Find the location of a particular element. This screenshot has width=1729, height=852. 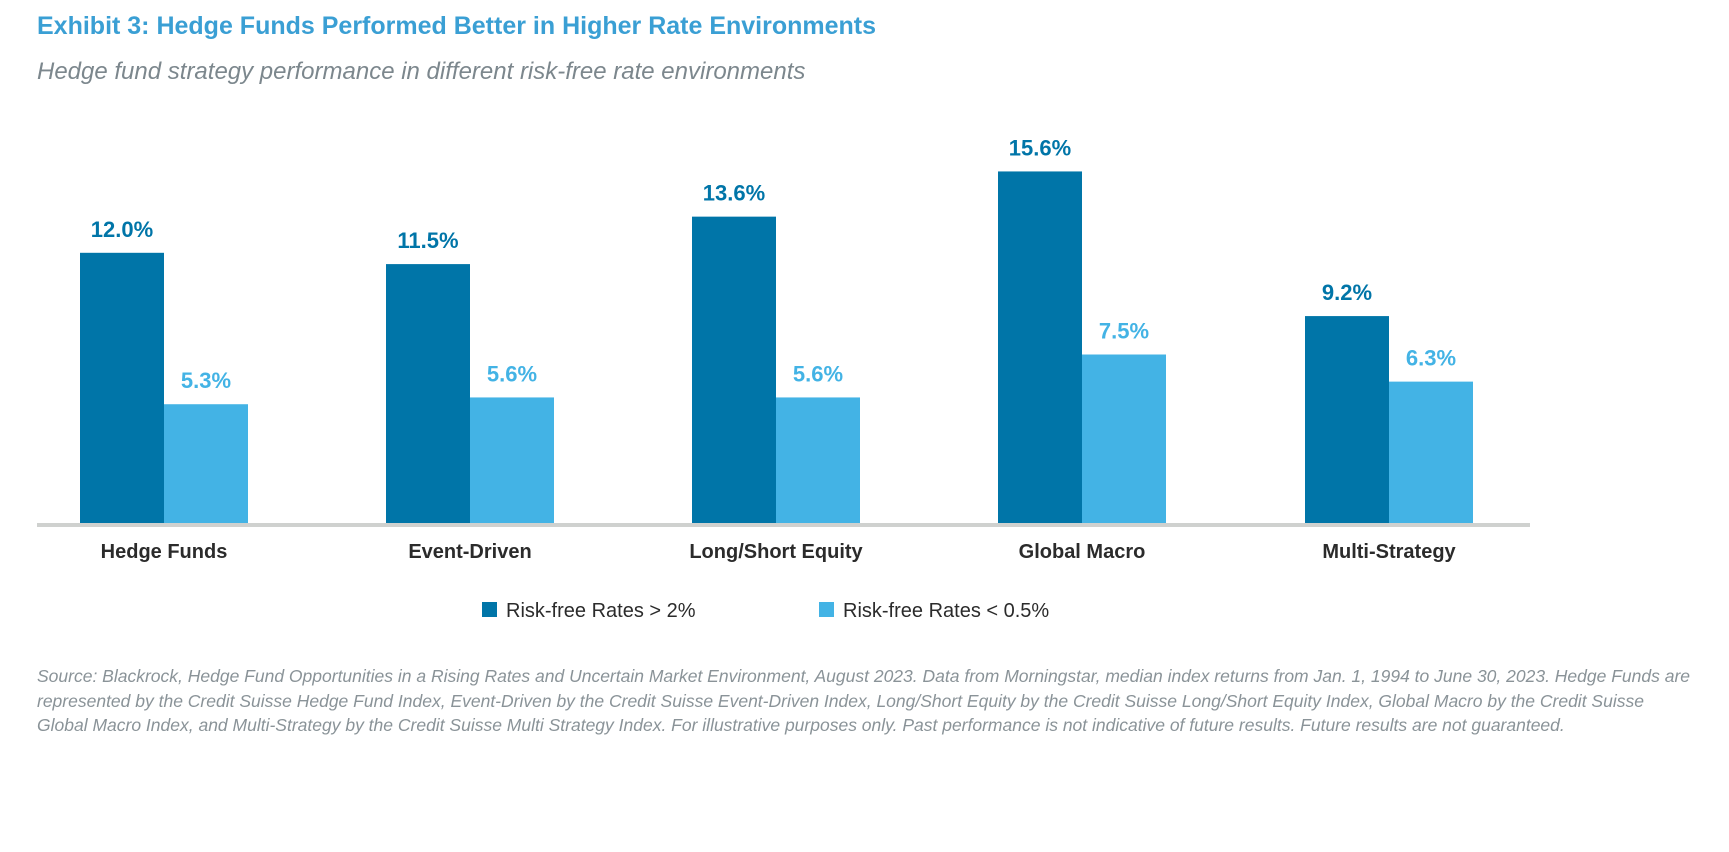

data-label: 9.2% is located at coordinates (1347, 292).